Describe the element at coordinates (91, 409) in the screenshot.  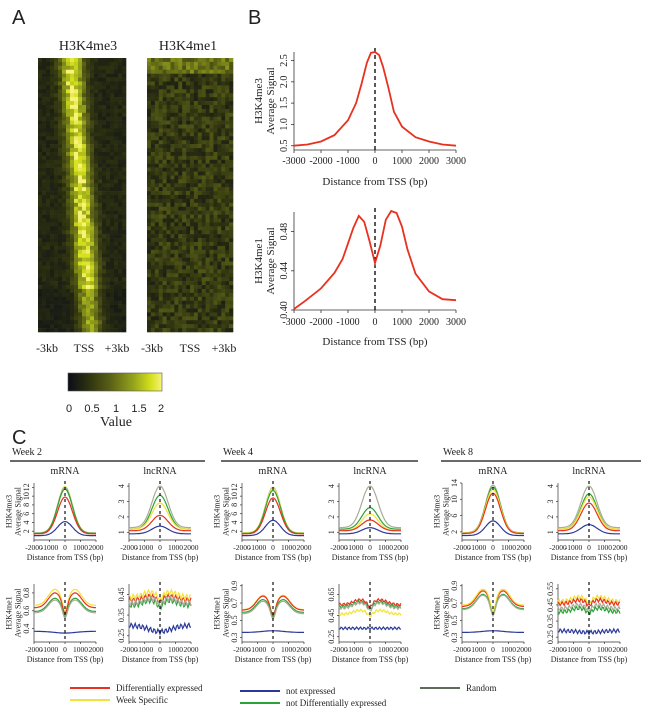
I see `colorbar-tick-1: 0.5` at that location.